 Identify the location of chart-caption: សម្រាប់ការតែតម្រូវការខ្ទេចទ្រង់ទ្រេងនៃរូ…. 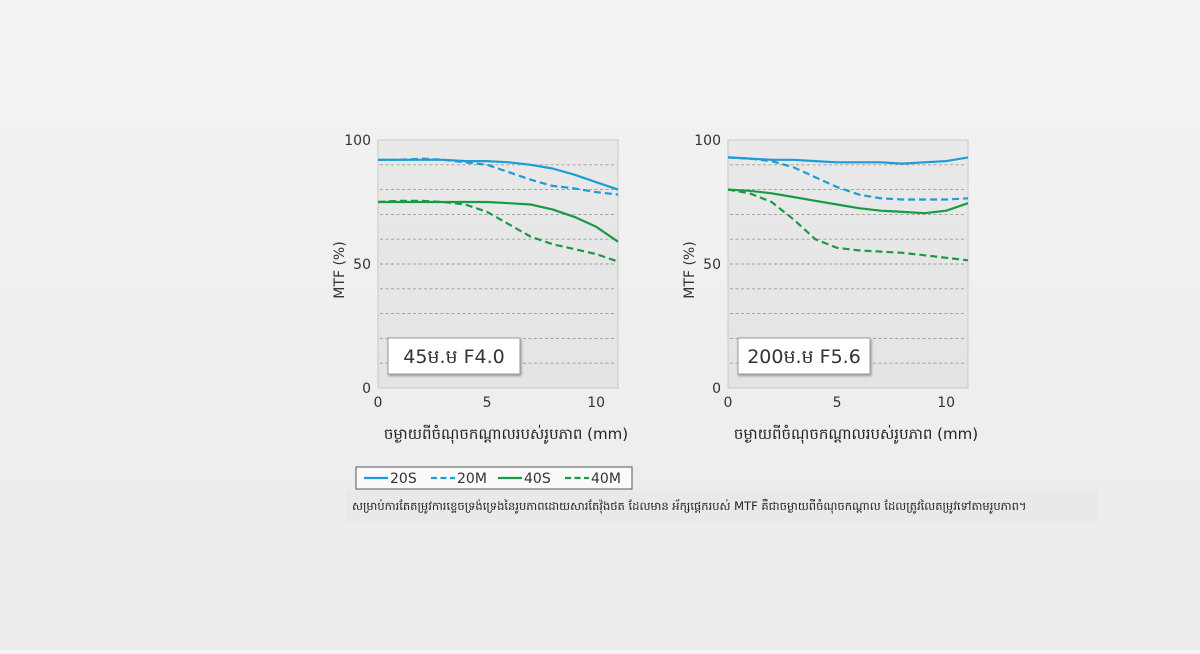
(689, 506).